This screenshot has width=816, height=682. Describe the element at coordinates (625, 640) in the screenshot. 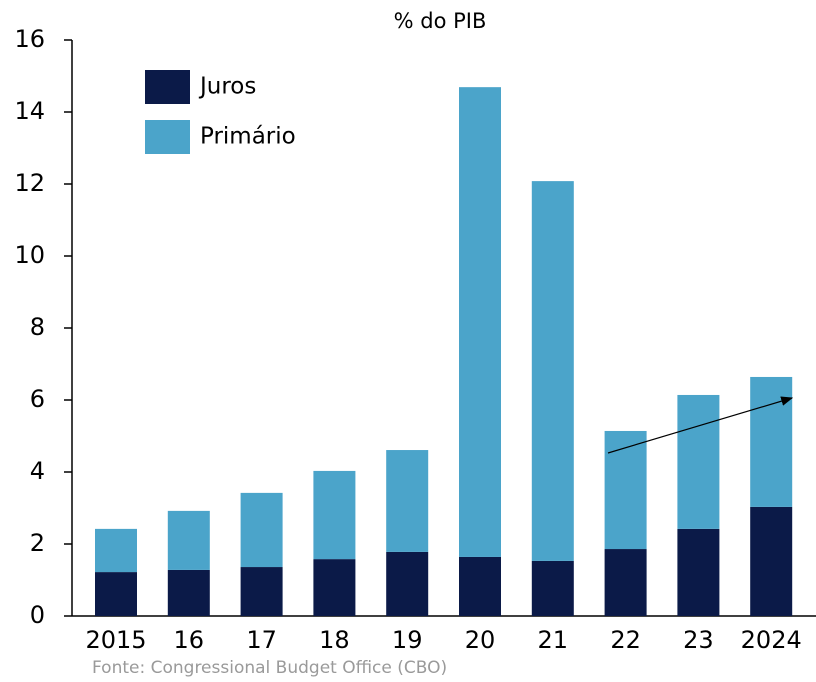

I see `x-tick-label: 22` at that location.